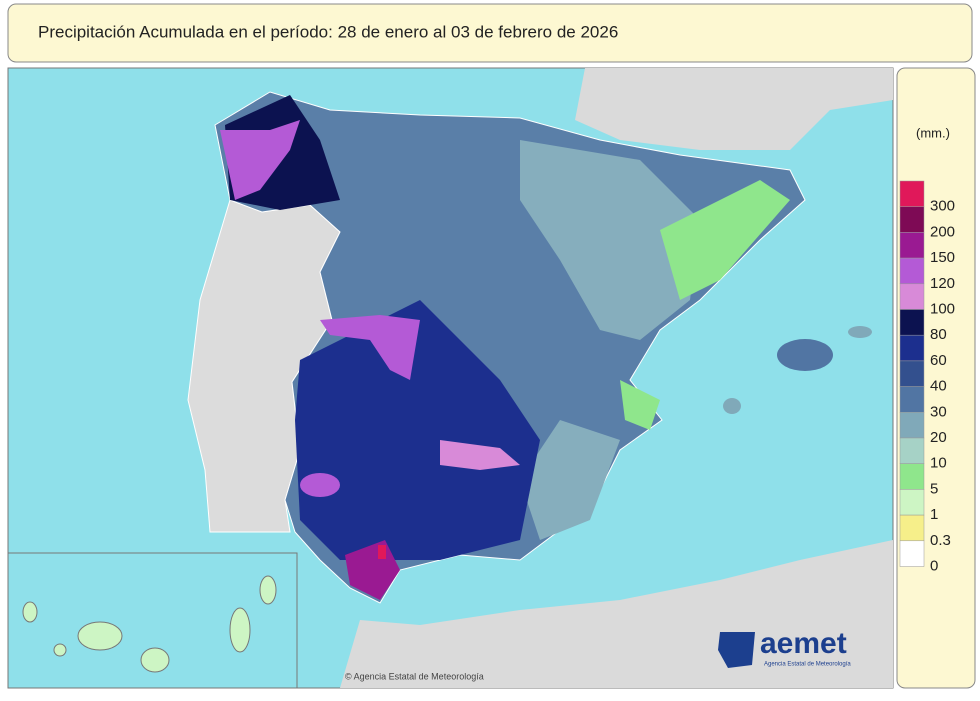 The image size is (980, 701). What do you see at coordinates (616, 614) in the screenshot?
I see `africa` at bounding box center [616, 614].